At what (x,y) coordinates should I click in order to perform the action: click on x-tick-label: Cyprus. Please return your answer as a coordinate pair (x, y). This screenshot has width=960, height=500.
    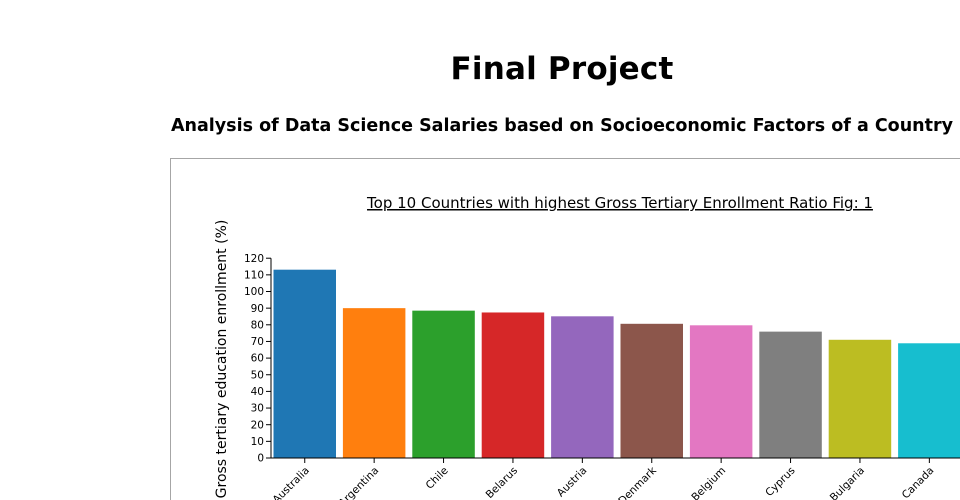
    Looking at the image, I should click on (780, 482).